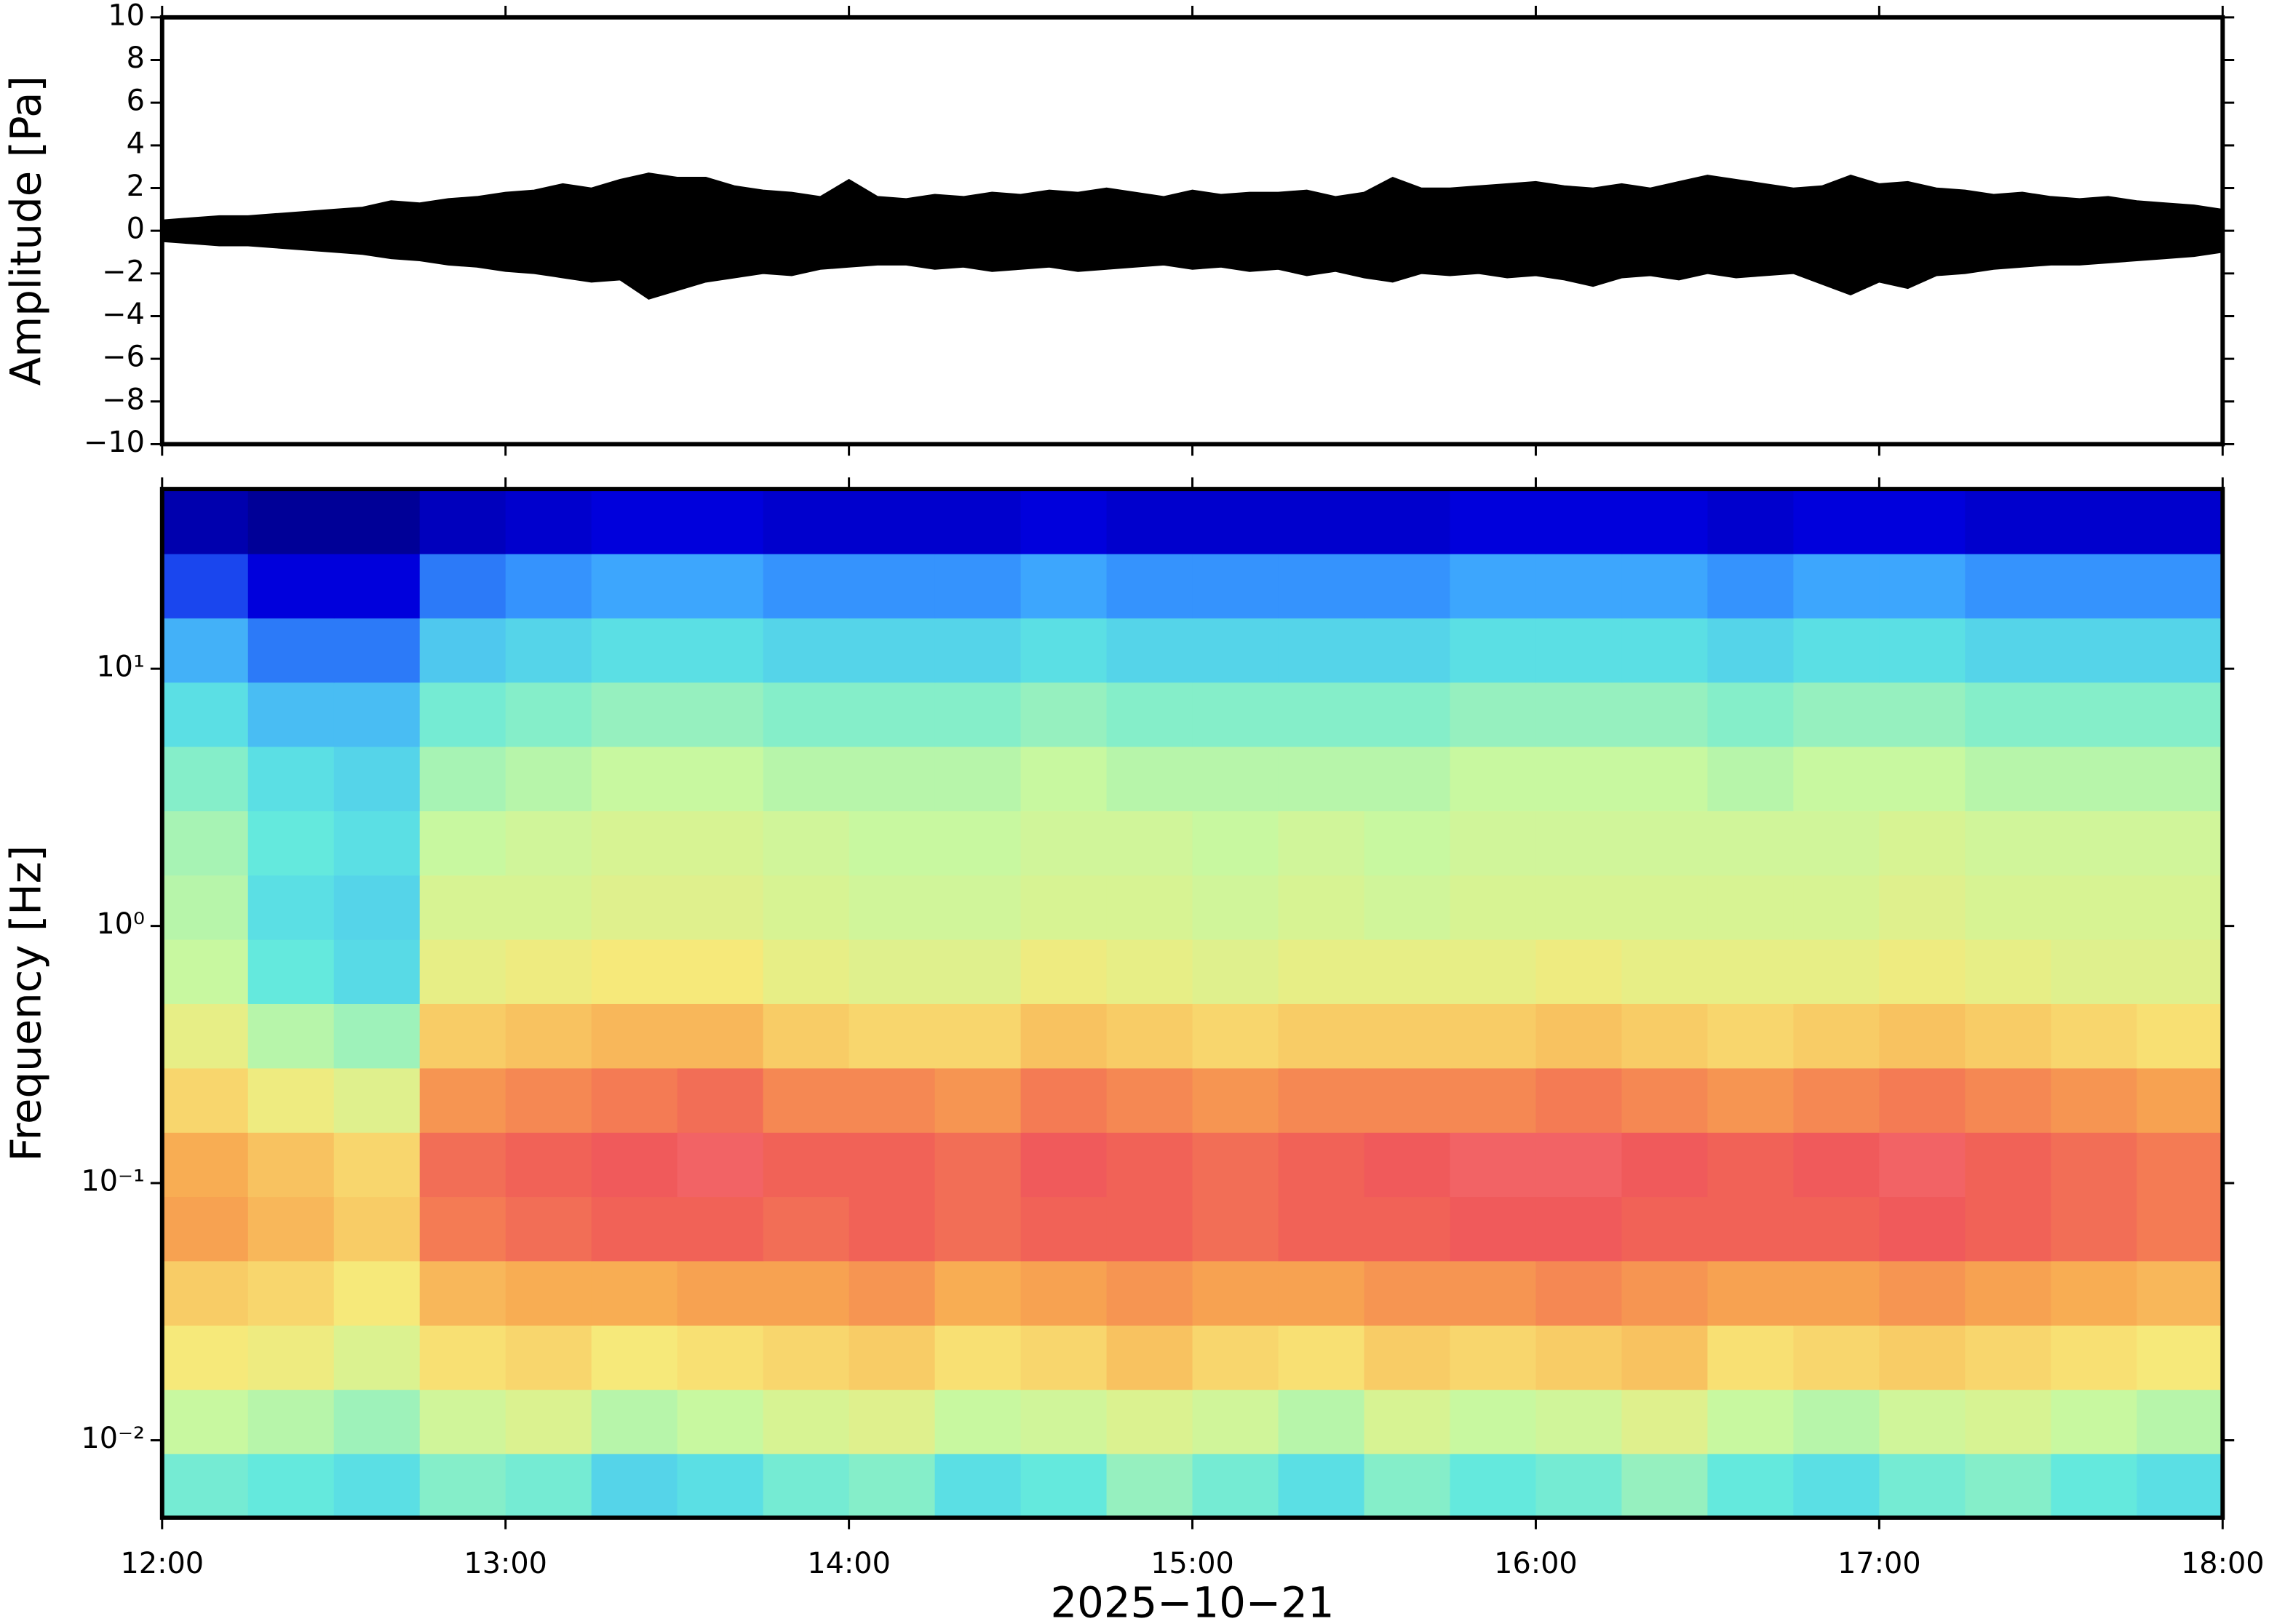  What do you see at coordinates (1879, 1563) in the screenshot?
I see `x-tick-label: 17:00` at bounding box center [1879, 1563].